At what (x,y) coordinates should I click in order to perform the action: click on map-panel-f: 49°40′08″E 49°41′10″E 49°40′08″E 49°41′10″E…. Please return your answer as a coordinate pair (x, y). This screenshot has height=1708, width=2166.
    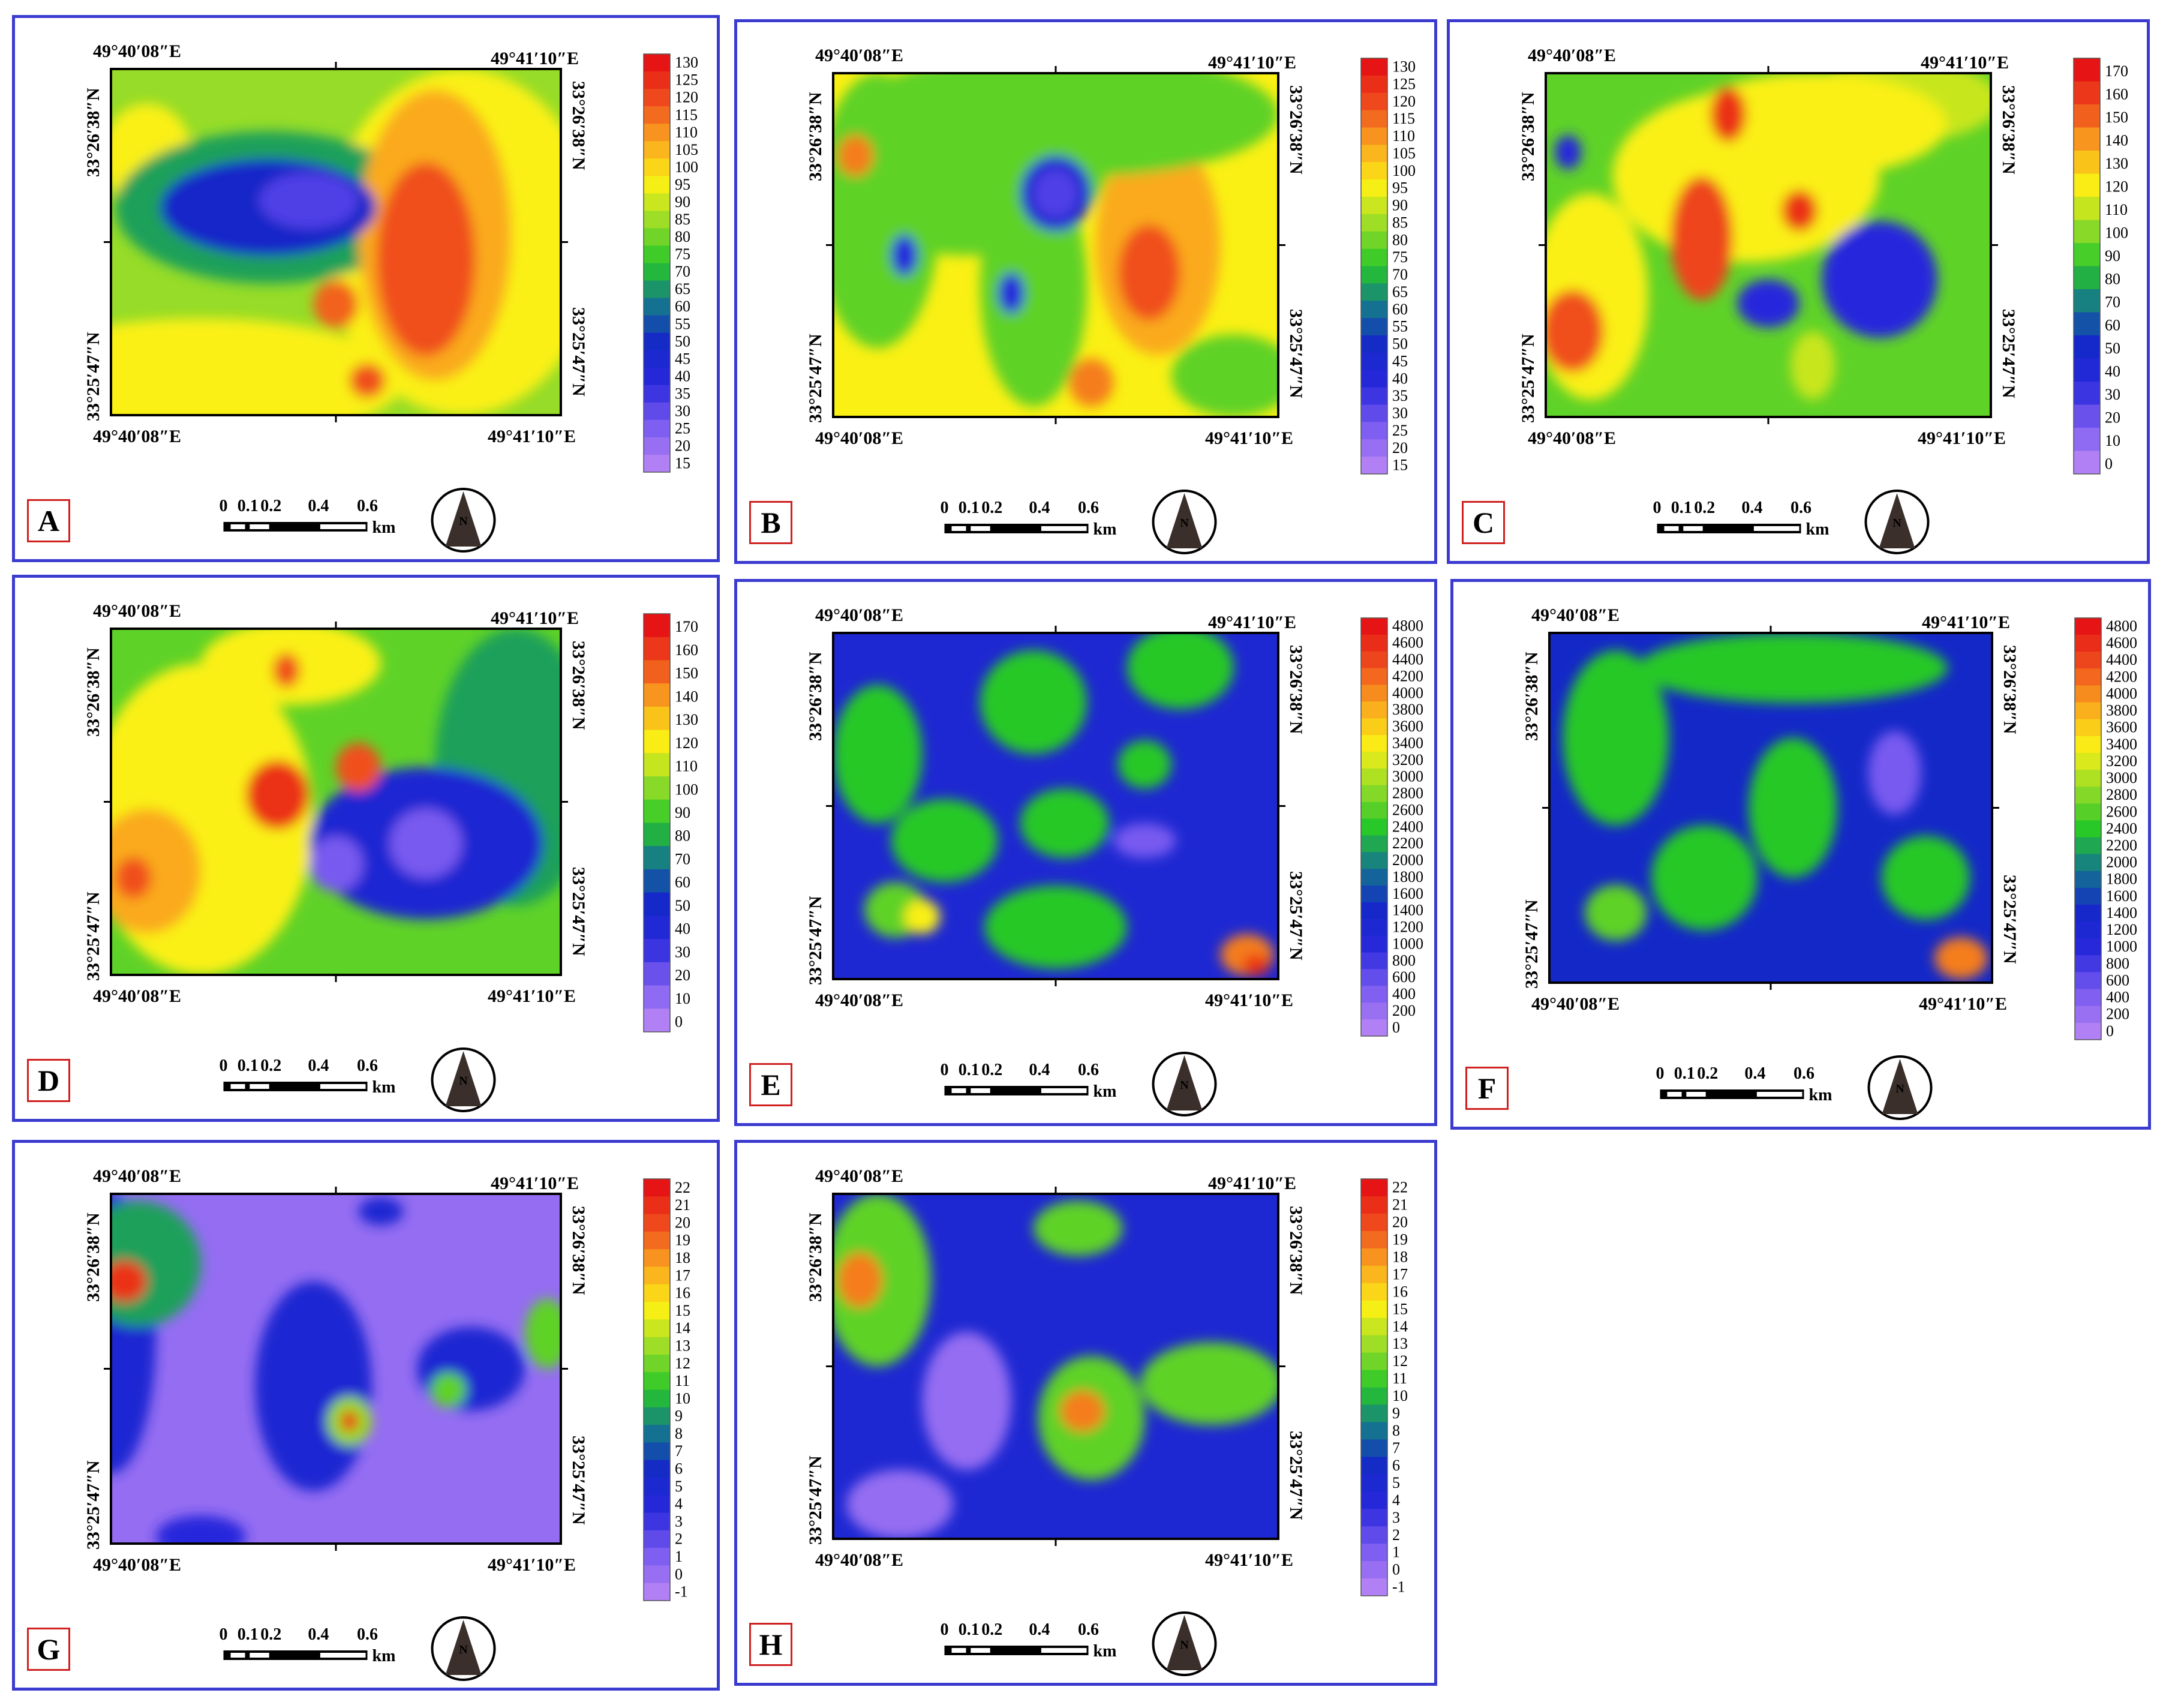
    Looking at the image, I should click on (1800, 855).